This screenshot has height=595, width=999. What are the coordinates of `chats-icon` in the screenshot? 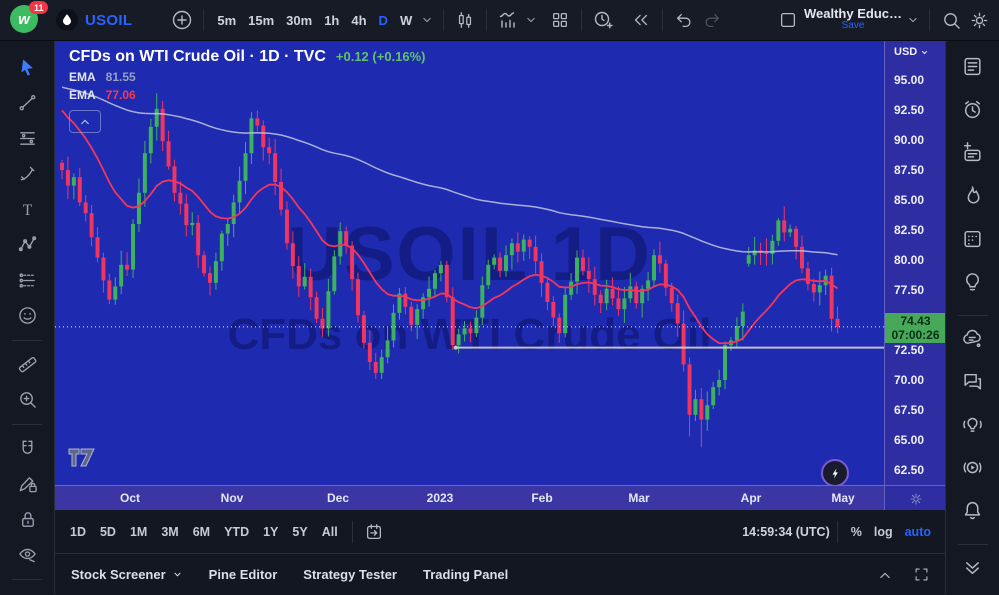 It's located at (973, 381).